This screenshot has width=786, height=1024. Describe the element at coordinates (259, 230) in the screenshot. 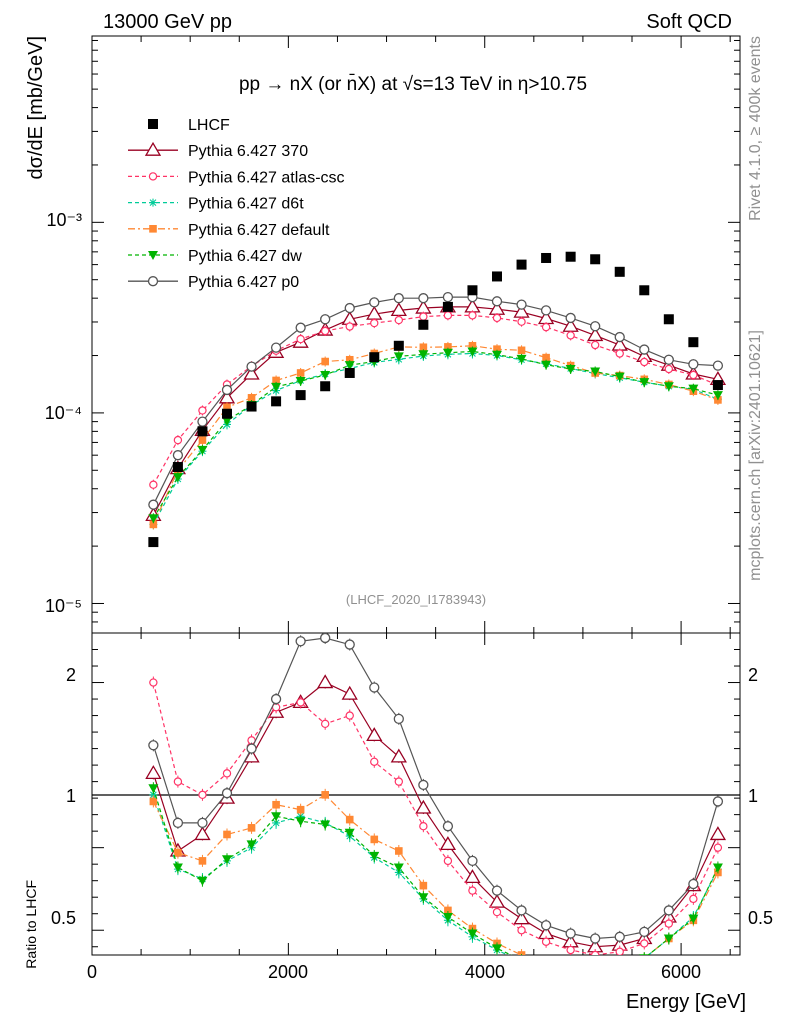

I see `legend-label-pythia-6-427-default: Pythia 6.427 default` at that location.